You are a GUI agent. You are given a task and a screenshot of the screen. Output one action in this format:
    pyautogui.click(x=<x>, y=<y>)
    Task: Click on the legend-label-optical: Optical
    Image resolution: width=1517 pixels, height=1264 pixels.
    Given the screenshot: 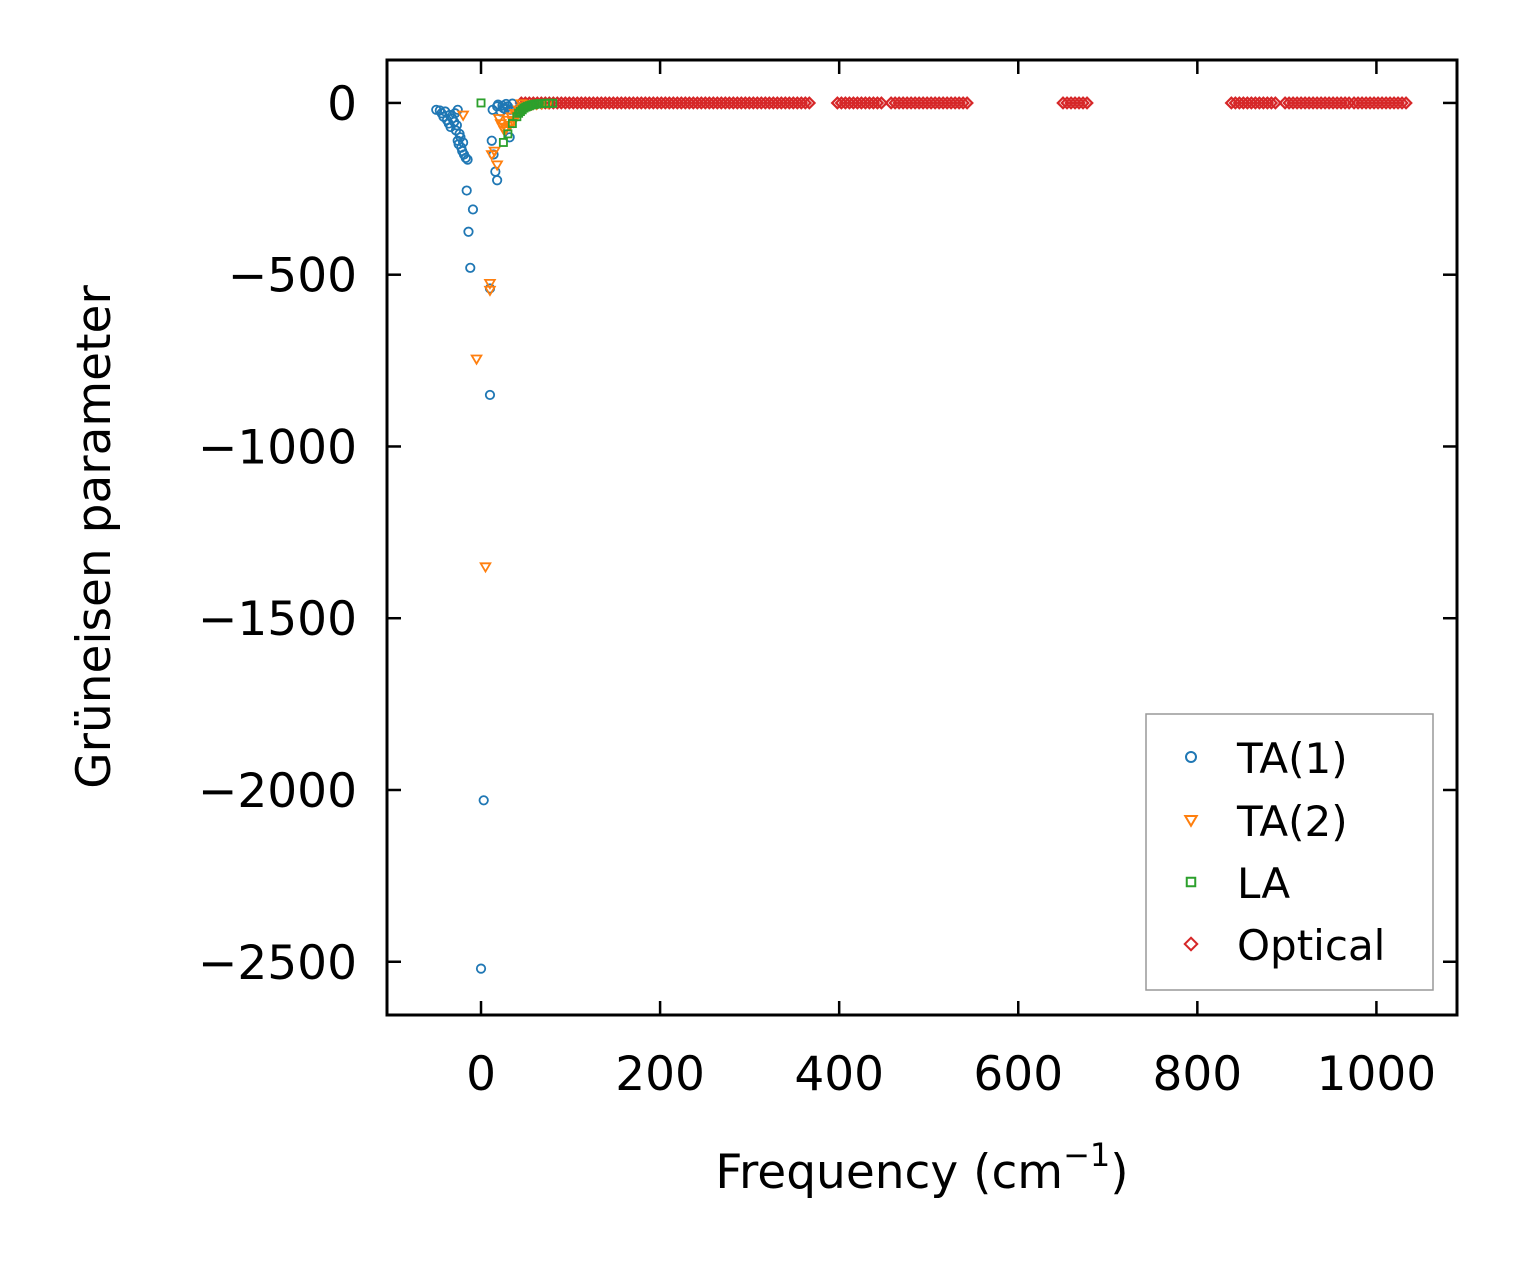 What is the action you would take?
    pyautogui.click(x=1311, y=945)
    